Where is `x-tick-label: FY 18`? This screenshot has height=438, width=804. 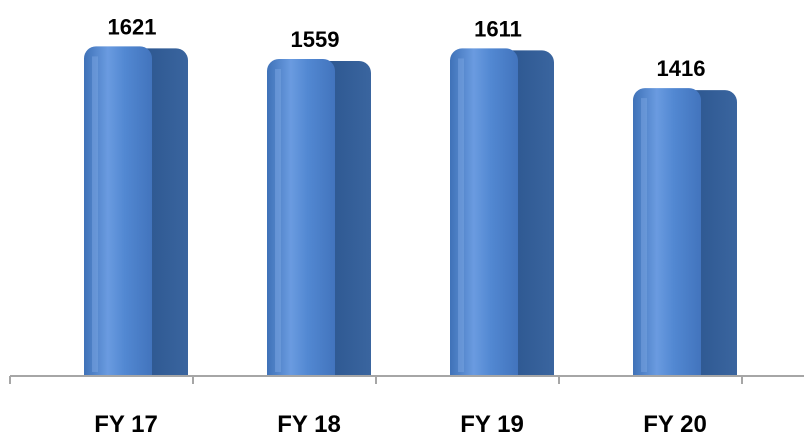
x-tick-label: FY 18 is located at coordinates (309, 424).